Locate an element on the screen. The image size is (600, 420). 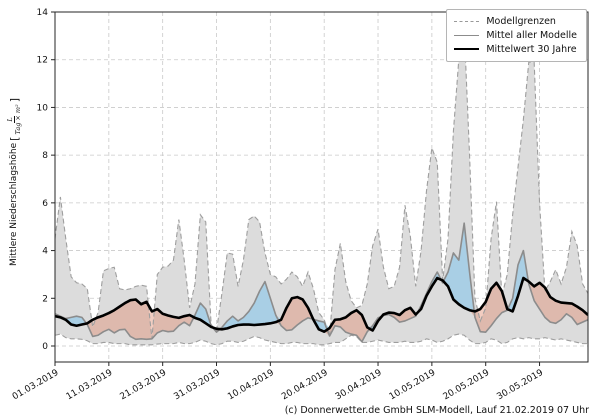
y-tick-label: 4 is located at coordinates (45, 252).